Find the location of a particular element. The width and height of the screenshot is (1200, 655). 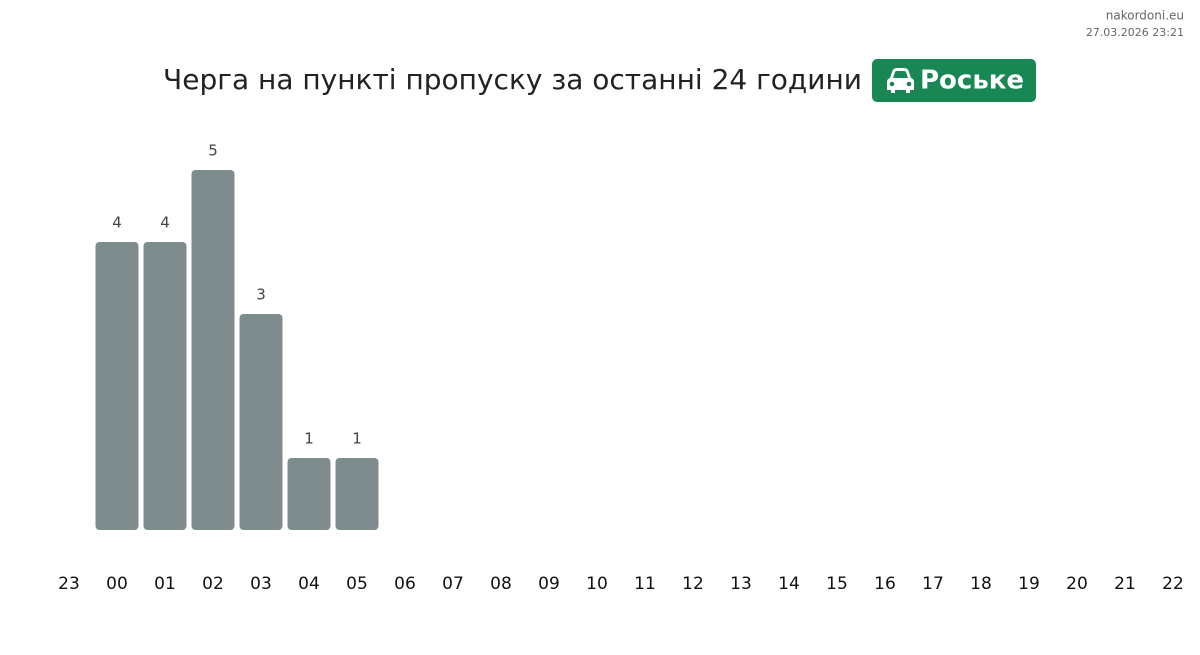

x-tick-label: 05 is located at coordinates (357, 584).